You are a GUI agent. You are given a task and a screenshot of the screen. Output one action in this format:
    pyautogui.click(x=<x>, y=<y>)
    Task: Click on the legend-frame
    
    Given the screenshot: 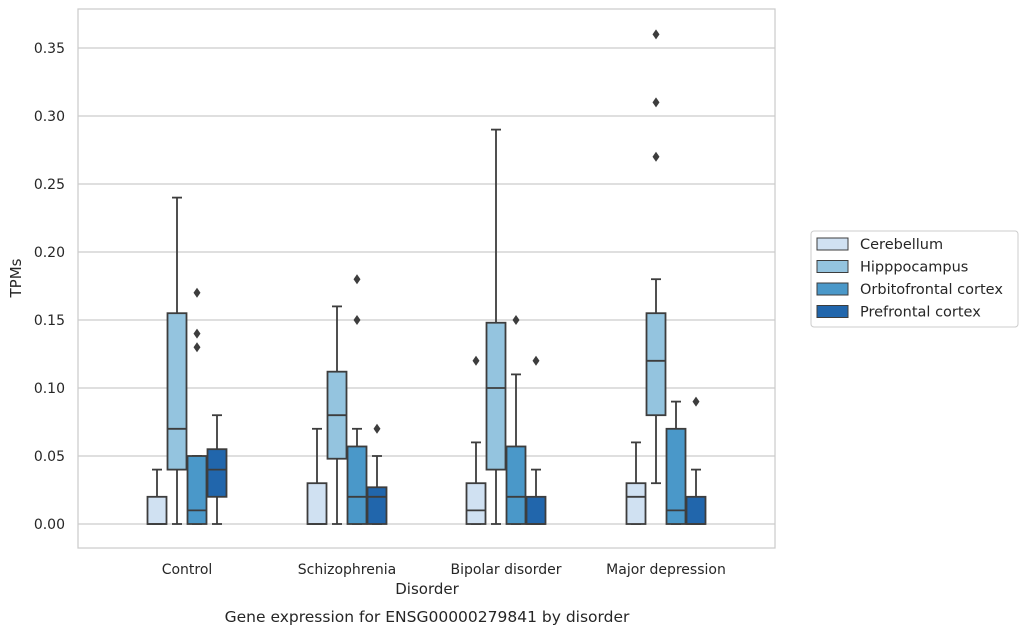 What is the action you would take?
    pyautogui.click(x=914, y=279)
    